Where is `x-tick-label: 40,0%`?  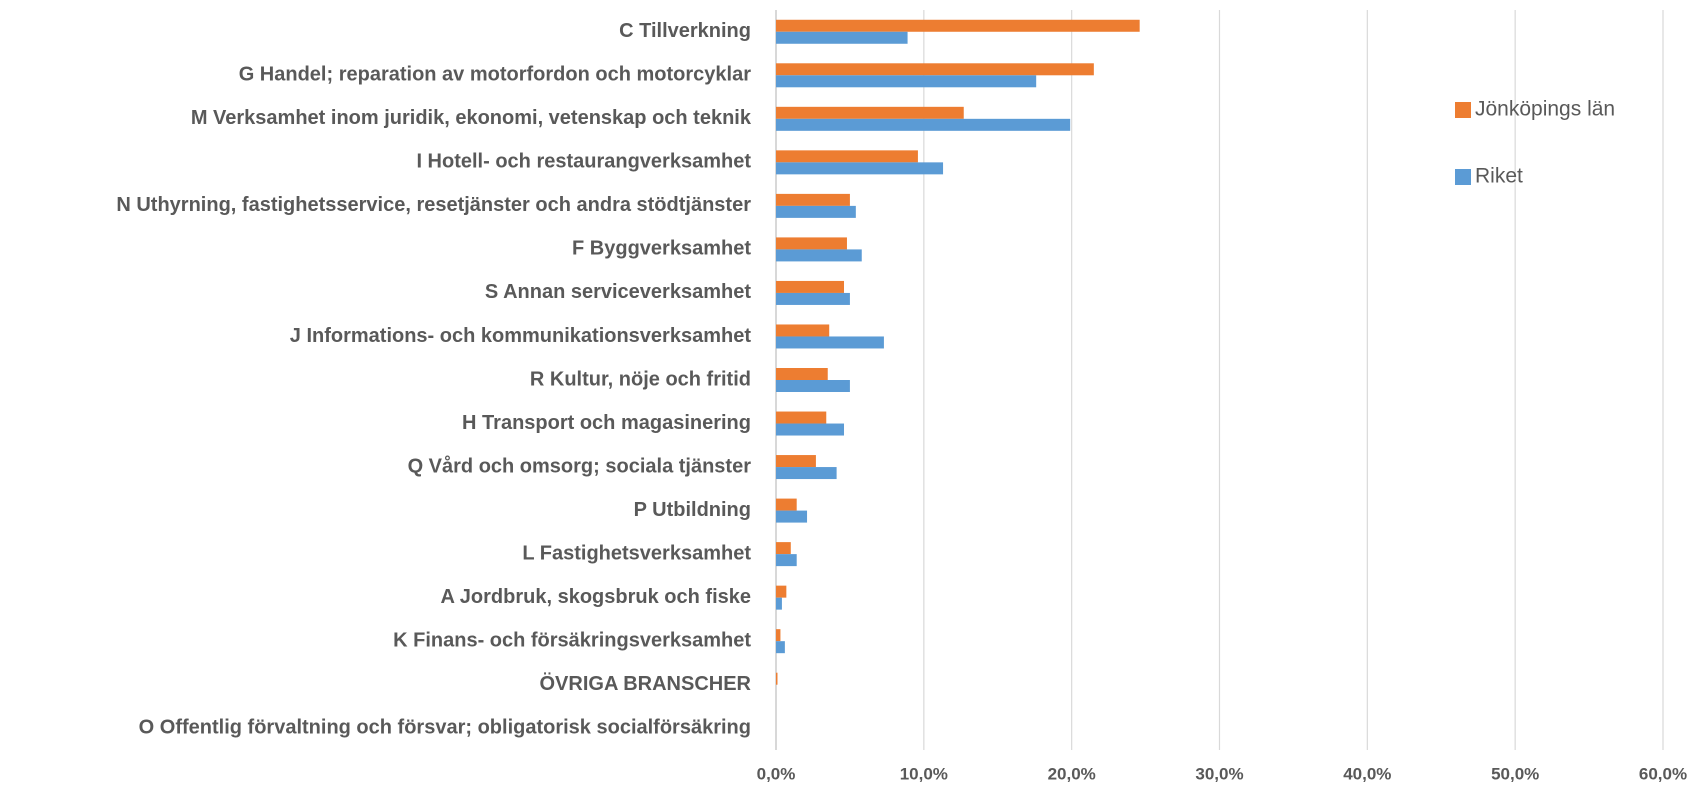 x-tick-label: 40,0% is located at coordinates (1367, 773).